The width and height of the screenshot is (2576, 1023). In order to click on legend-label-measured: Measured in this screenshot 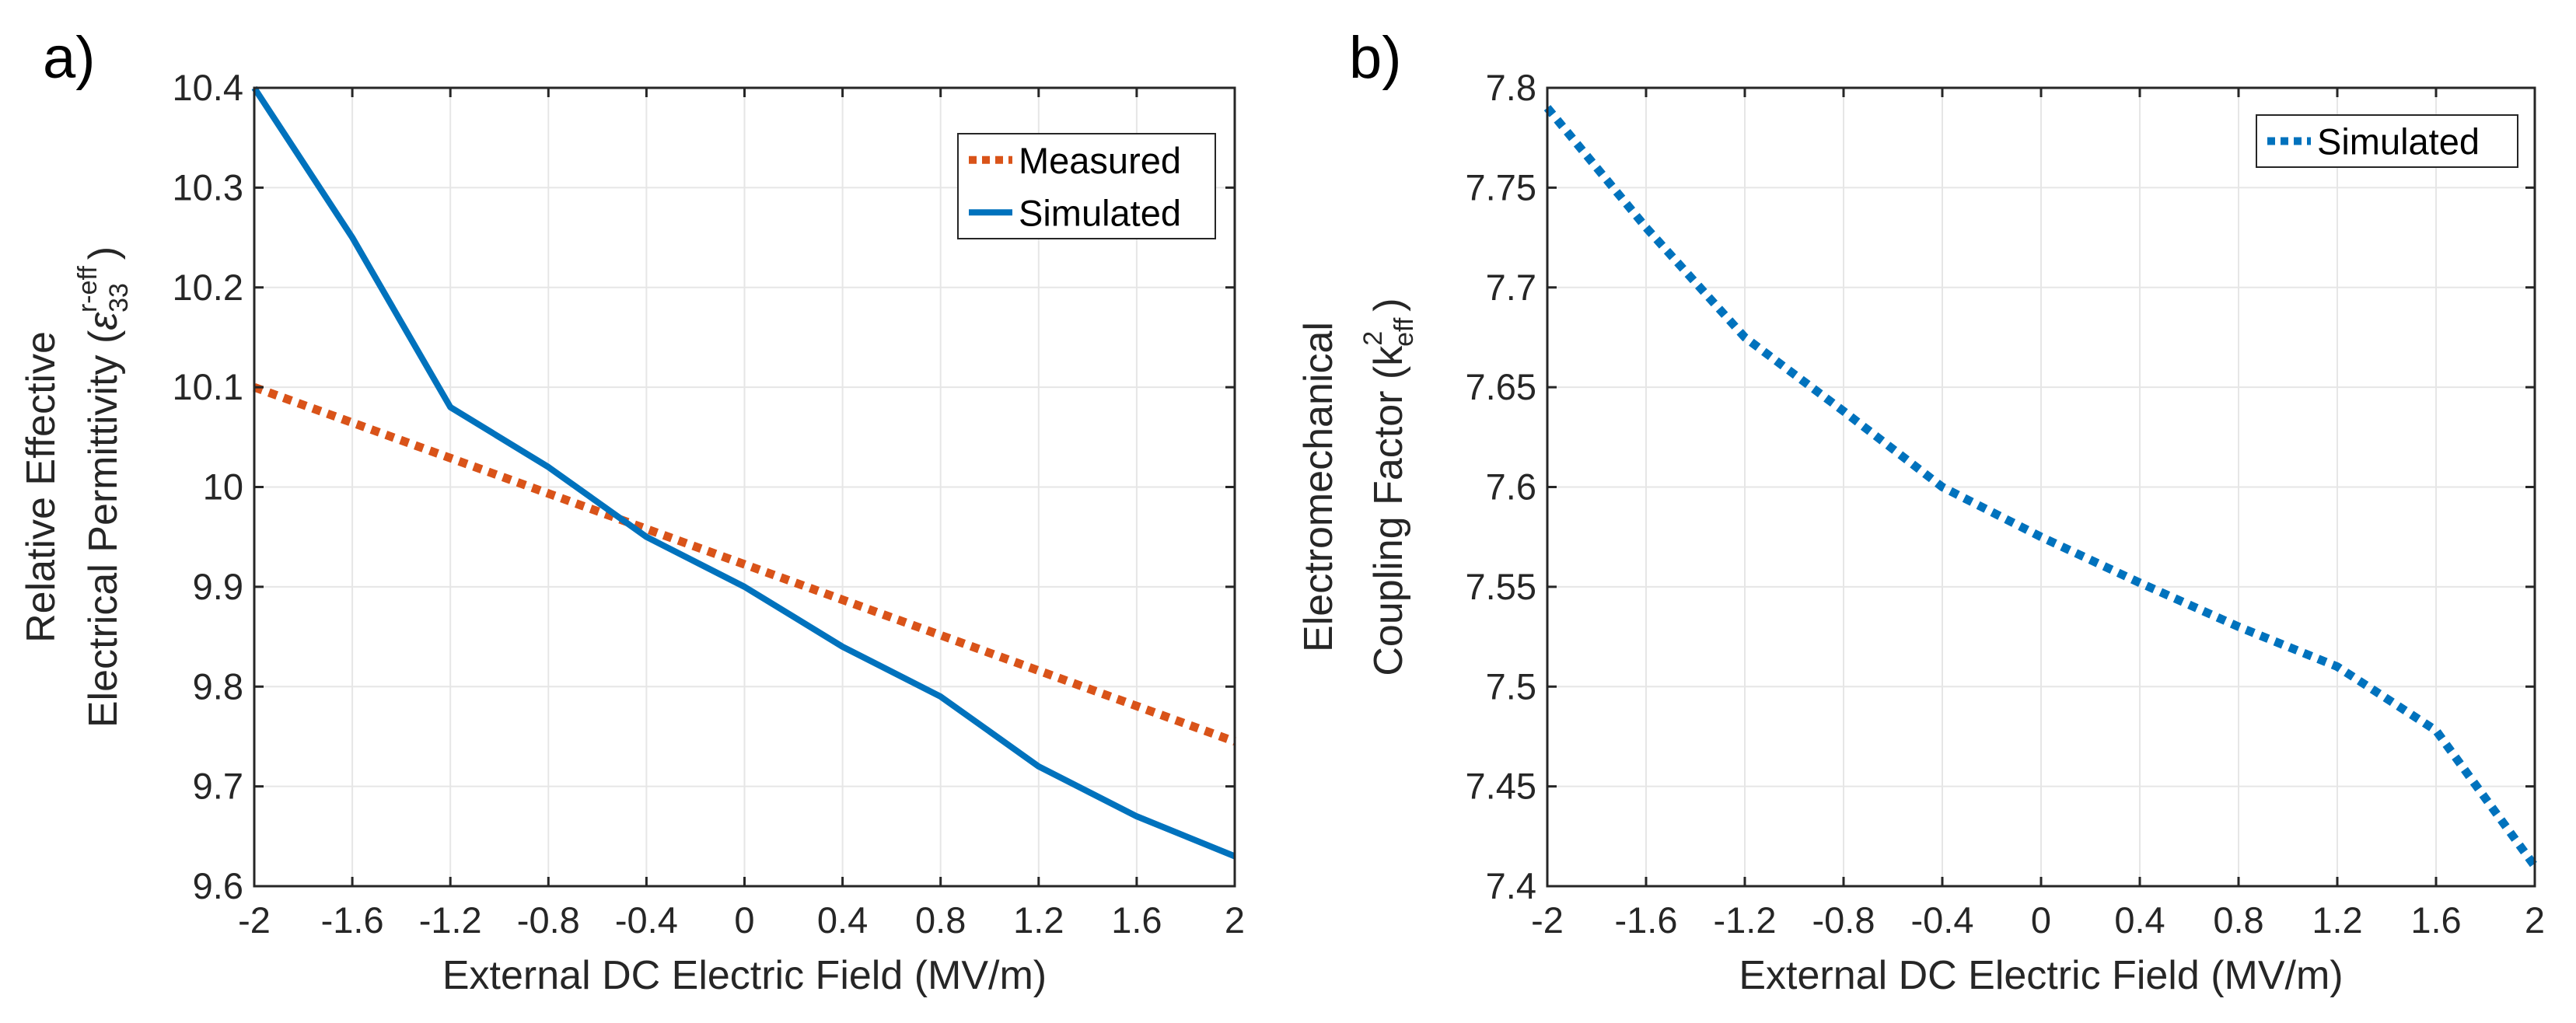, I will do `click(1100, 160)`.